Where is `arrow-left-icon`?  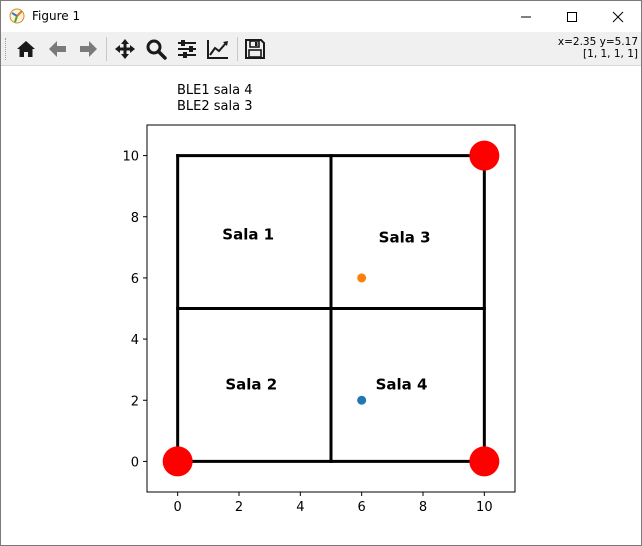
arrow-left-icon is located at coordinates (57, 49).